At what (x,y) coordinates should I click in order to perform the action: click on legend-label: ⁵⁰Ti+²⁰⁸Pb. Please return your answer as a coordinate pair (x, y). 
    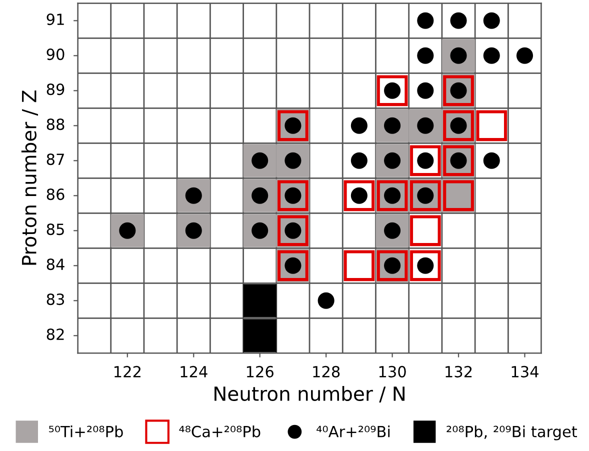
    Looking at the image, I should click on (86, 432).